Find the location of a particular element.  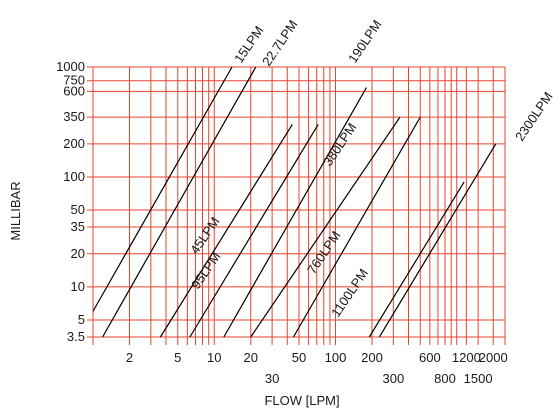

y-tick-label: 350 is located at coordinates (74, 116).